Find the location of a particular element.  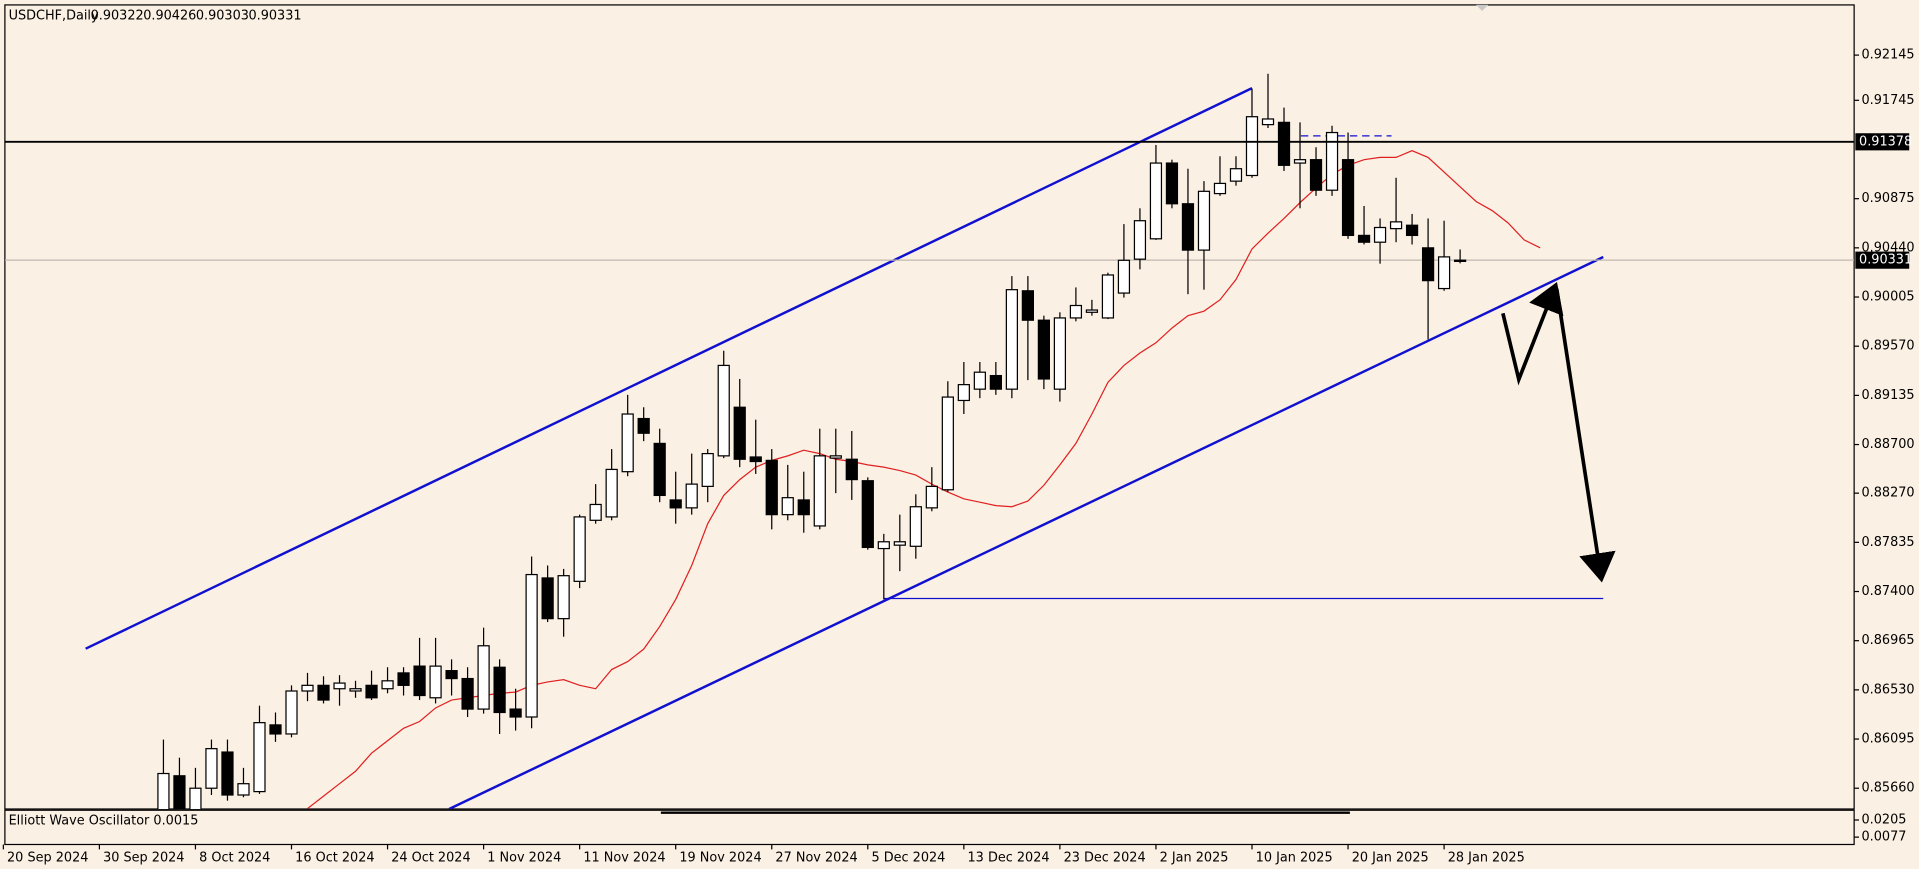

level-label-bg is located at coordinates (1882, 142).